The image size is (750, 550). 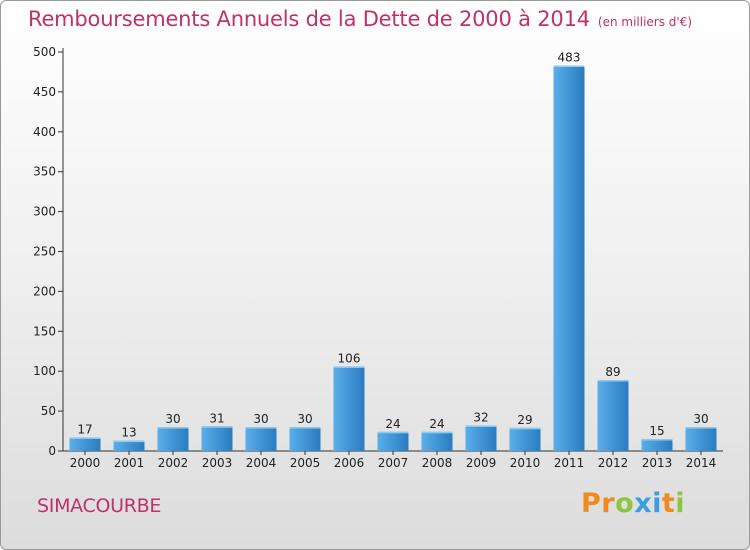 What do you see at coordinates (44, 291) in the screenshot?
I see `y-tick-label: 200` at bounding box center [44, 291].